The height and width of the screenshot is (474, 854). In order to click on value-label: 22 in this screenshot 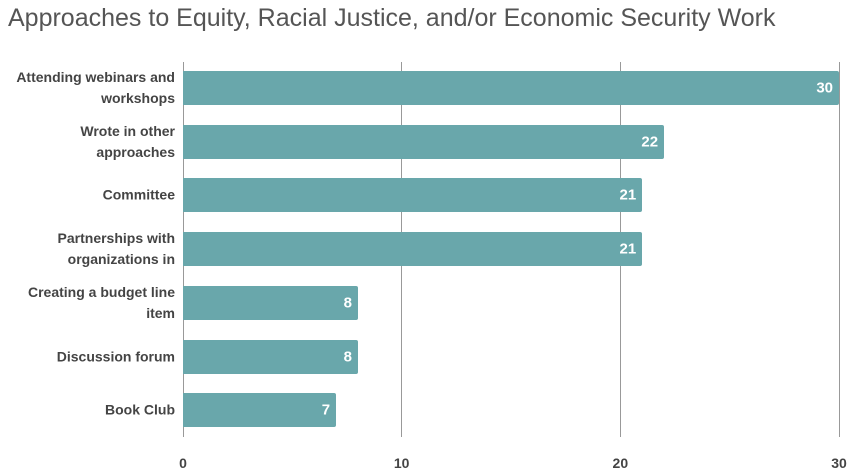, I will do `click(650, 142)`.